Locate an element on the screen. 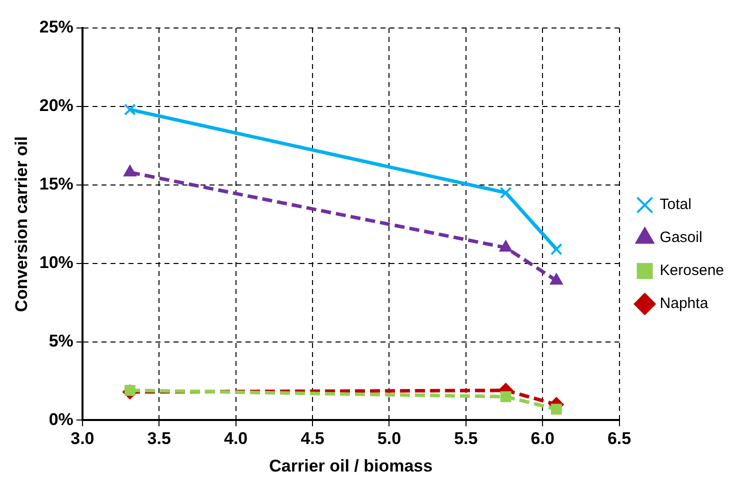 The height and width of the screenshot is (489, 752). legend-label: Kerosene is located at coordinates (692, 271).